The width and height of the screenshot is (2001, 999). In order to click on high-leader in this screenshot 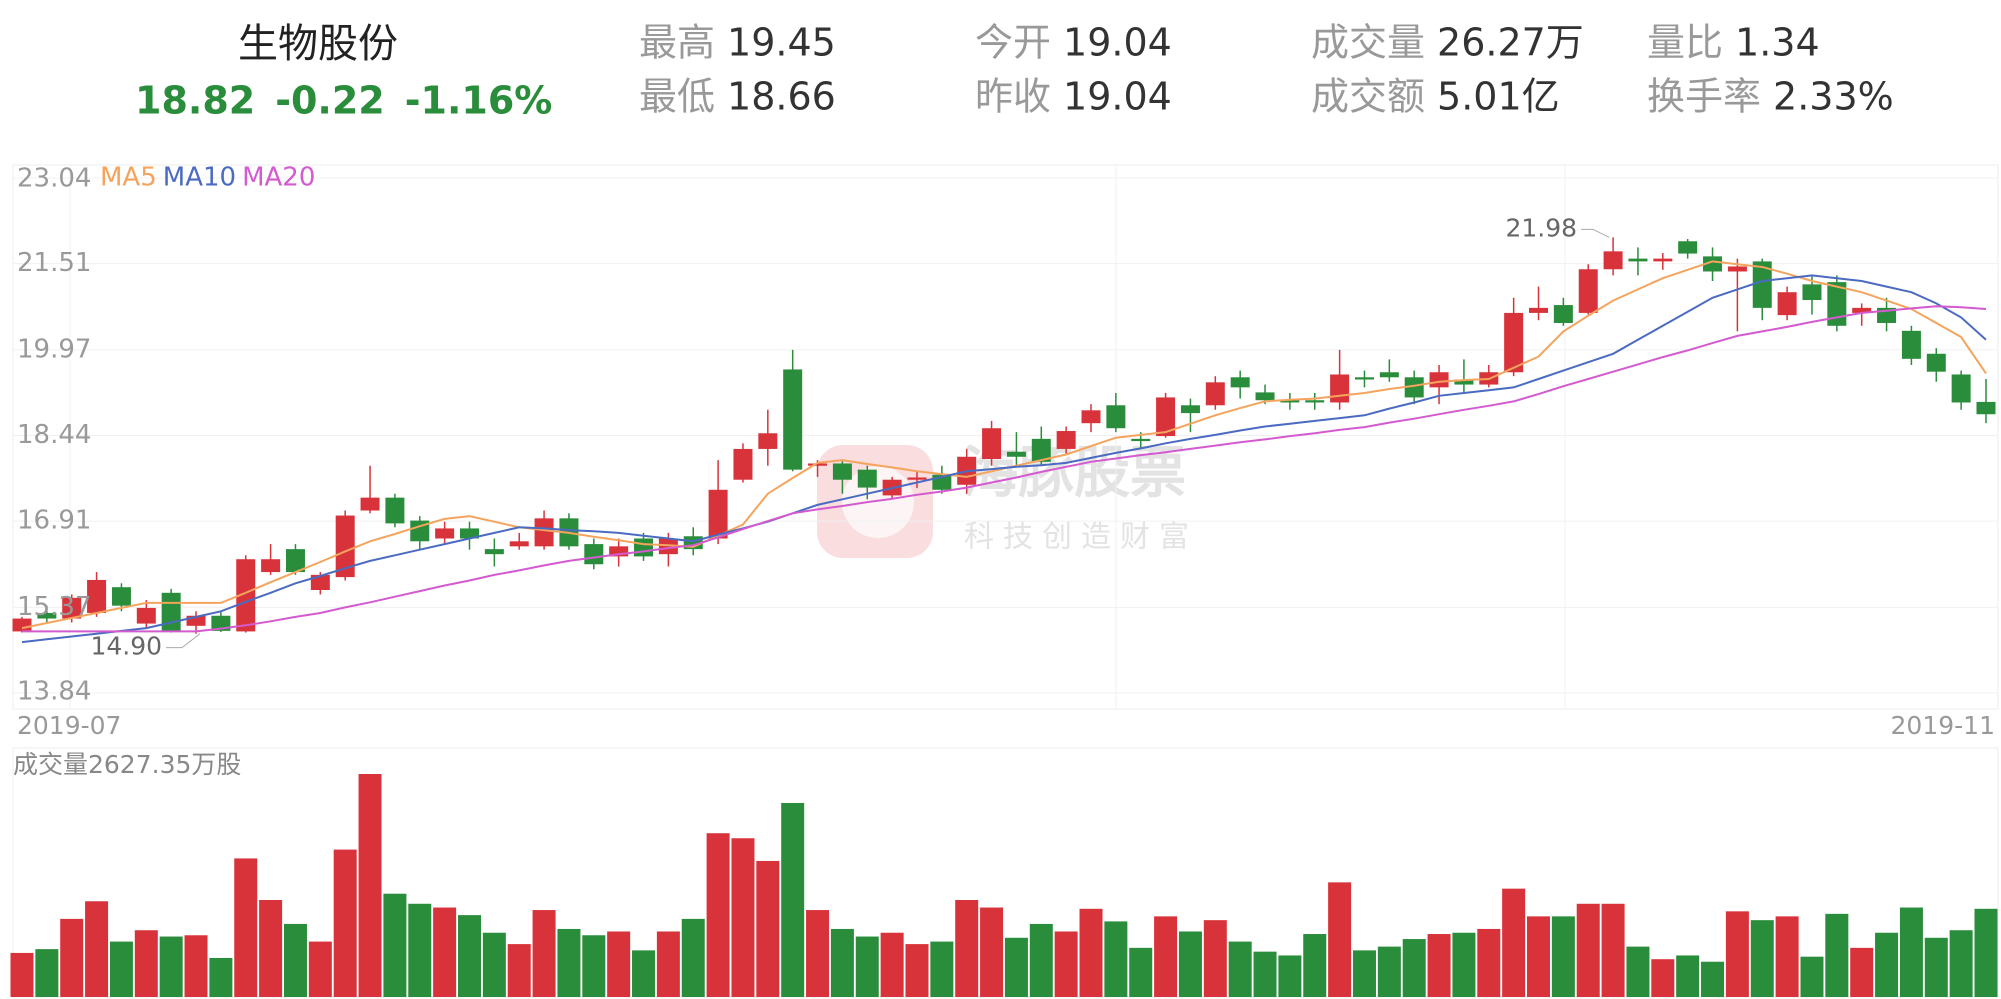, I will do `click(1595, 233)`.